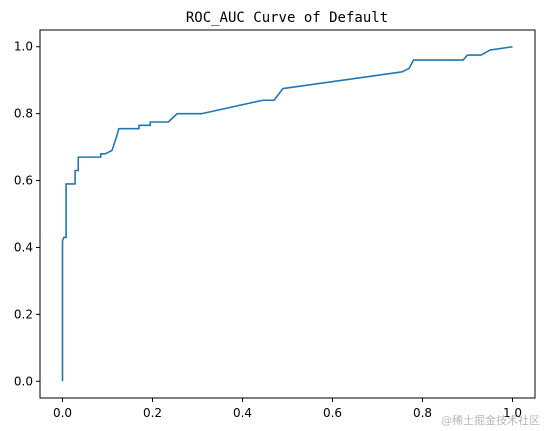 This screenshot has height=431, width=546. Describe the element at coordinates (23, 47) in the screenshot. I see `y-tick-label: 1.0` at that location.